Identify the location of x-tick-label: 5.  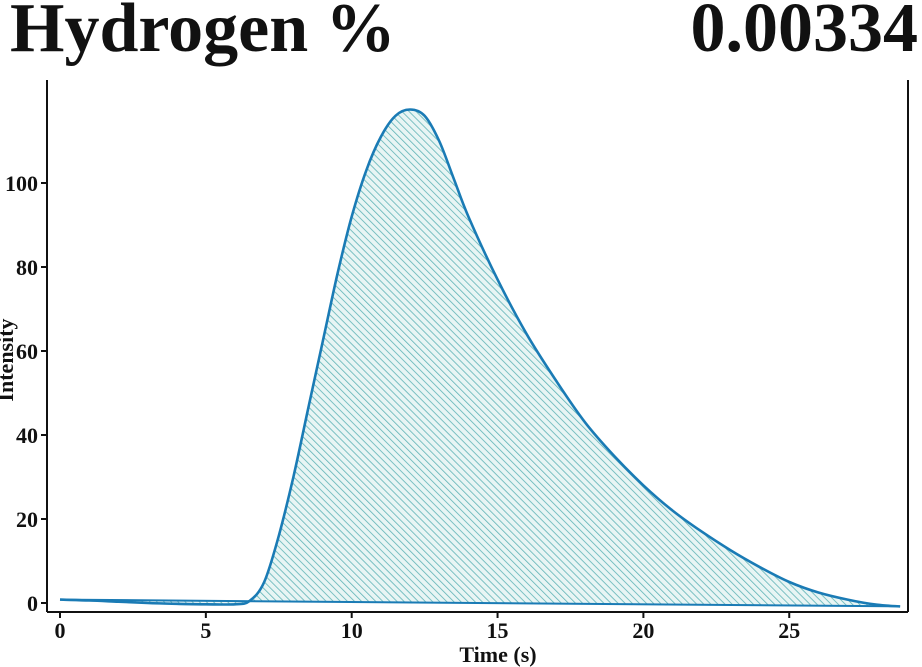
(205, 630).